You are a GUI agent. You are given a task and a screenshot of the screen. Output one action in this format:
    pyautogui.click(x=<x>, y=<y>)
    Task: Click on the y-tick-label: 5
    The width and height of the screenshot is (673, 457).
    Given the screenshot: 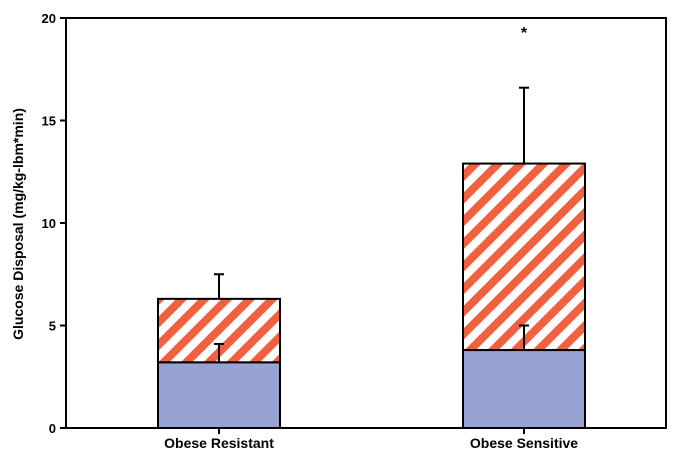 What is the action you would take?
    pyautogui.click(x=52, y=326)
    